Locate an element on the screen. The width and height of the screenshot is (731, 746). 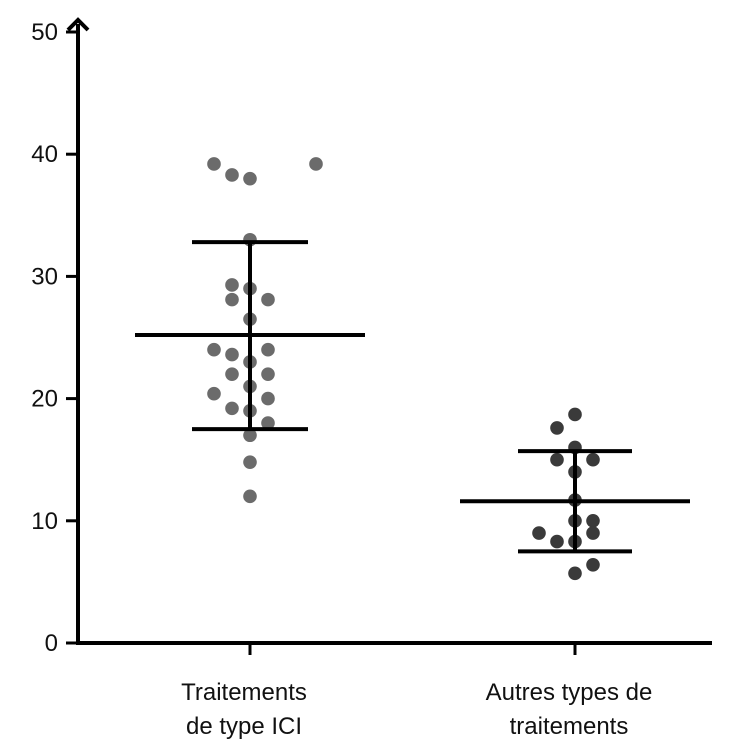
y-ticks: 0 10 20 30 40 50 is located at coordinates (54, 338).